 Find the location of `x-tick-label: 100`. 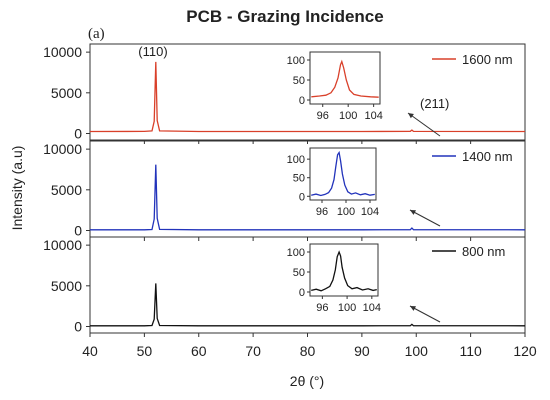

x-tick-label: 100 is located at coordinates (417, 351).